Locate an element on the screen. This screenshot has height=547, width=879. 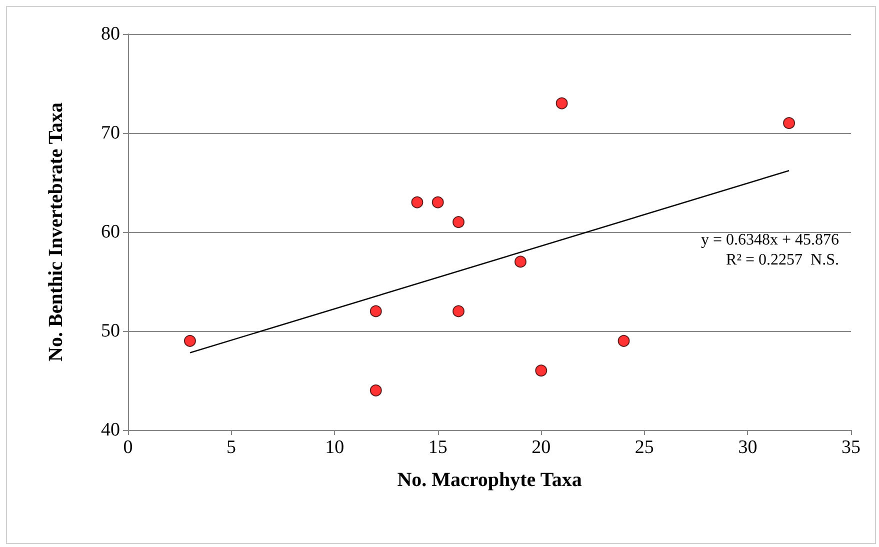
y-tick-label: 80 is located at coordinates (110, 34).